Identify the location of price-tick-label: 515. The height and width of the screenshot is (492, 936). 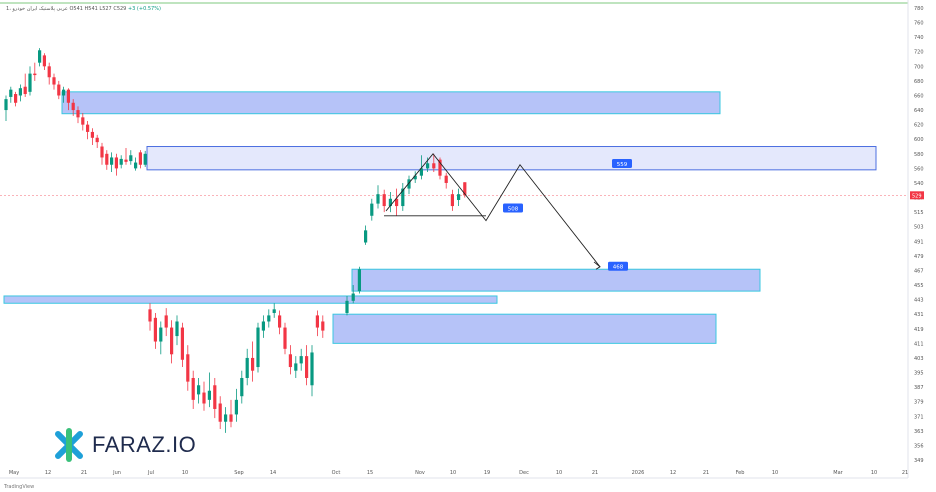
(919, 213).